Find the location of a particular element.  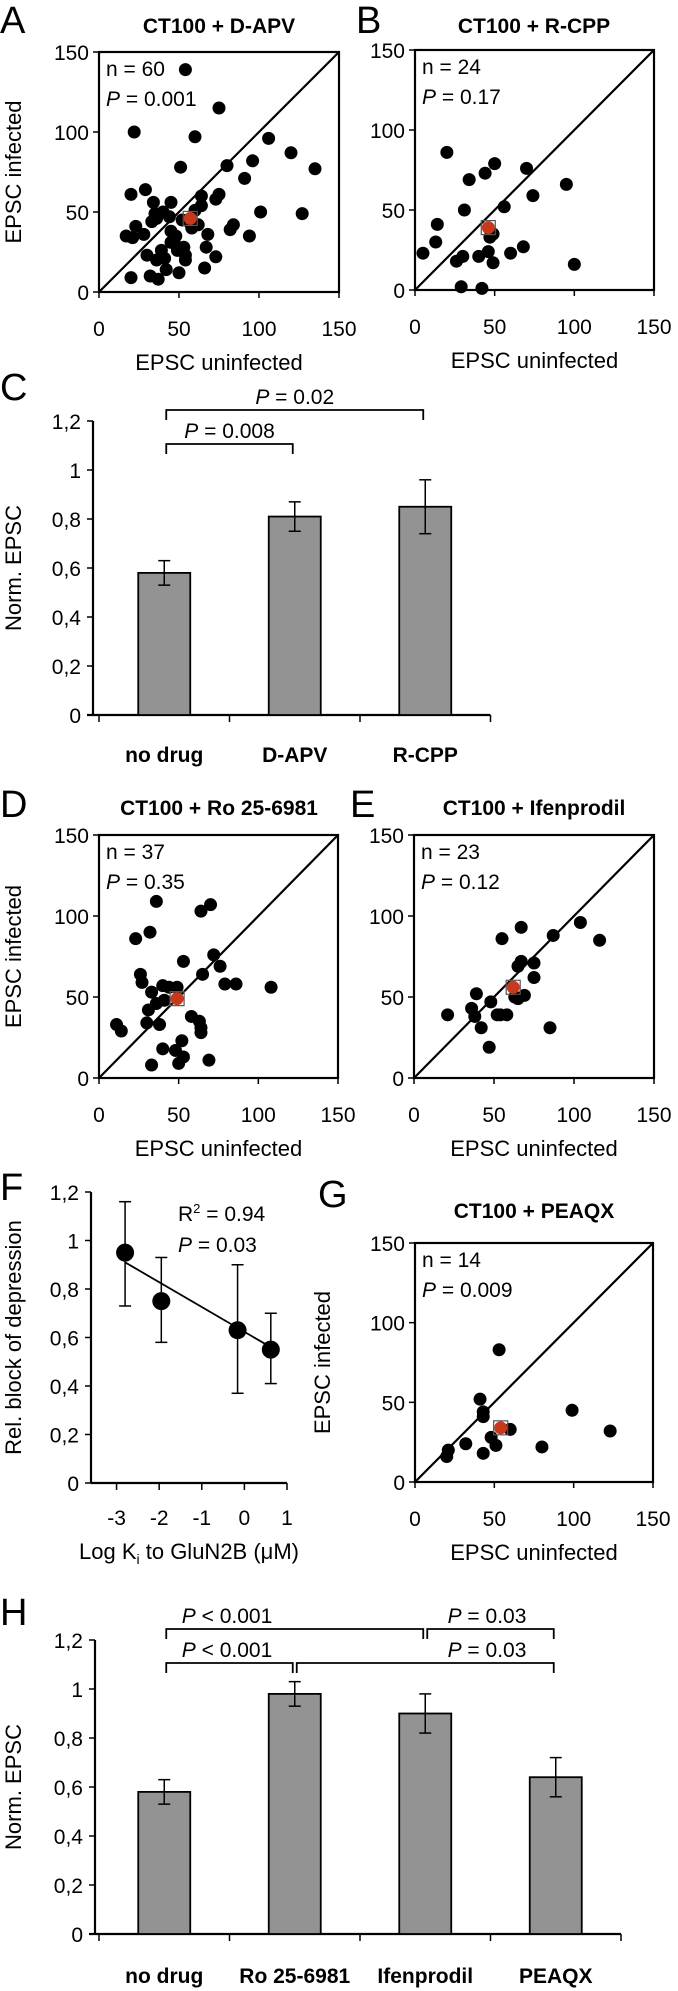

stat-value: = 0.17 is located at coordinates (468, 97).